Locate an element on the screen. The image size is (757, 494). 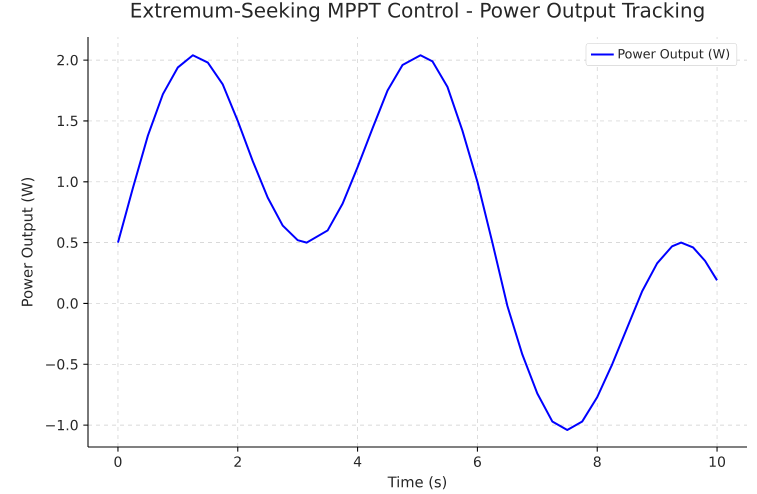
y-tick-label: 1.0 is located at coordinates (68, 182).